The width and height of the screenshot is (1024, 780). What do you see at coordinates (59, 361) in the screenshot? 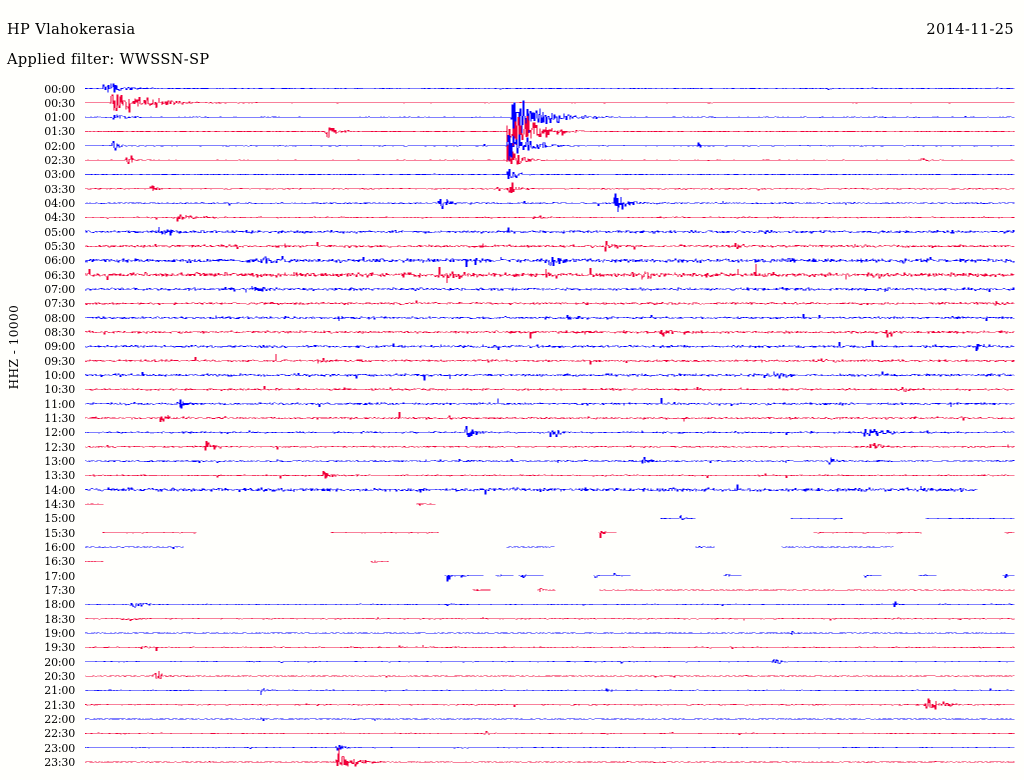
I see `time-label-09-30: 09:30` at bounding box center [59, 361].